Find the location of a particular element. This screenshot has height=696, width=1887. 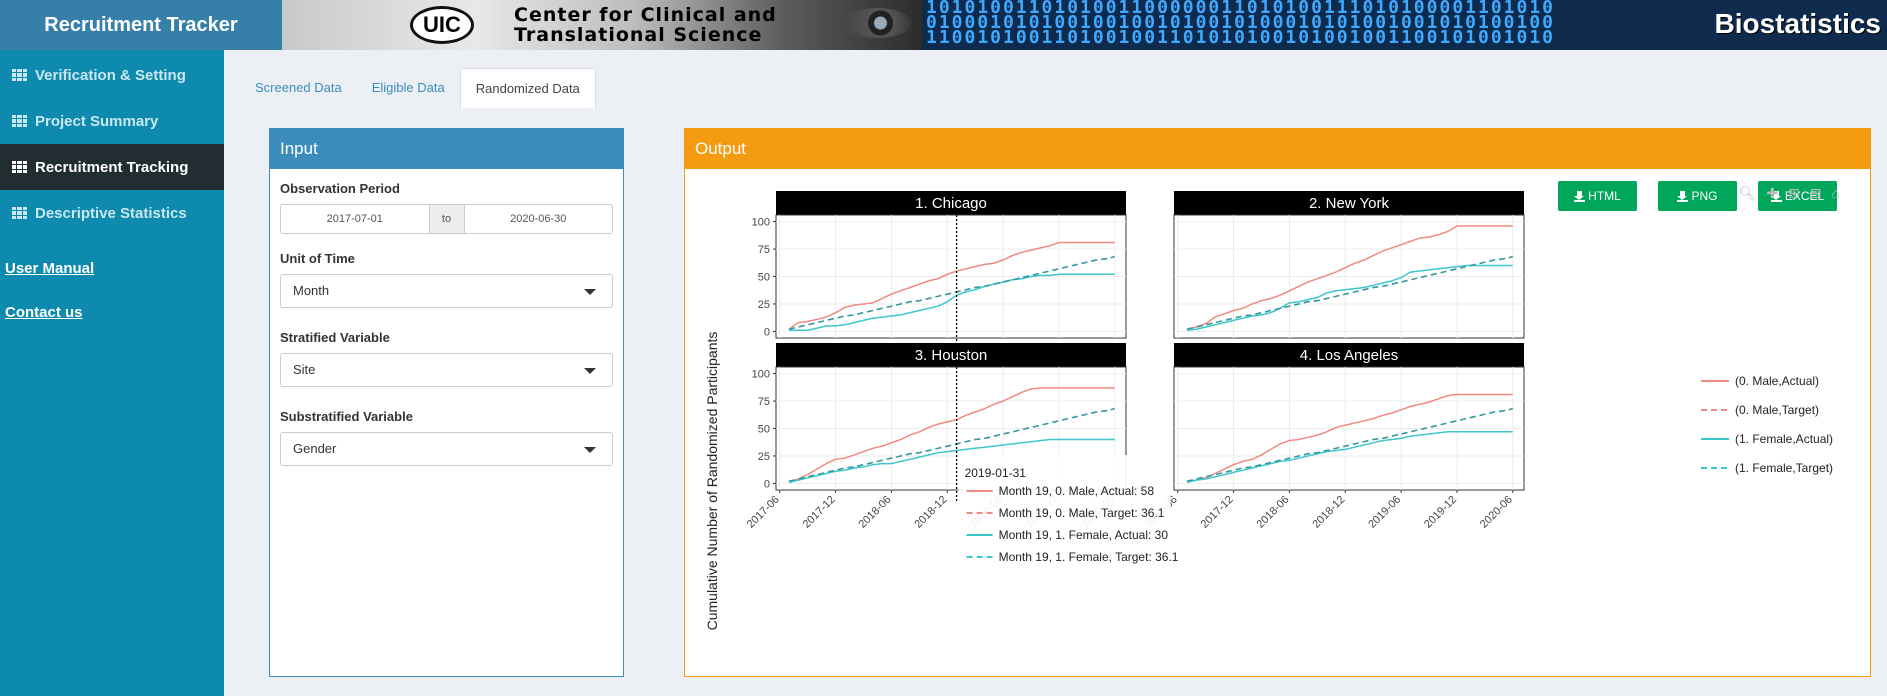

output-panel-title: Output is located at coordinates (1277, 149).